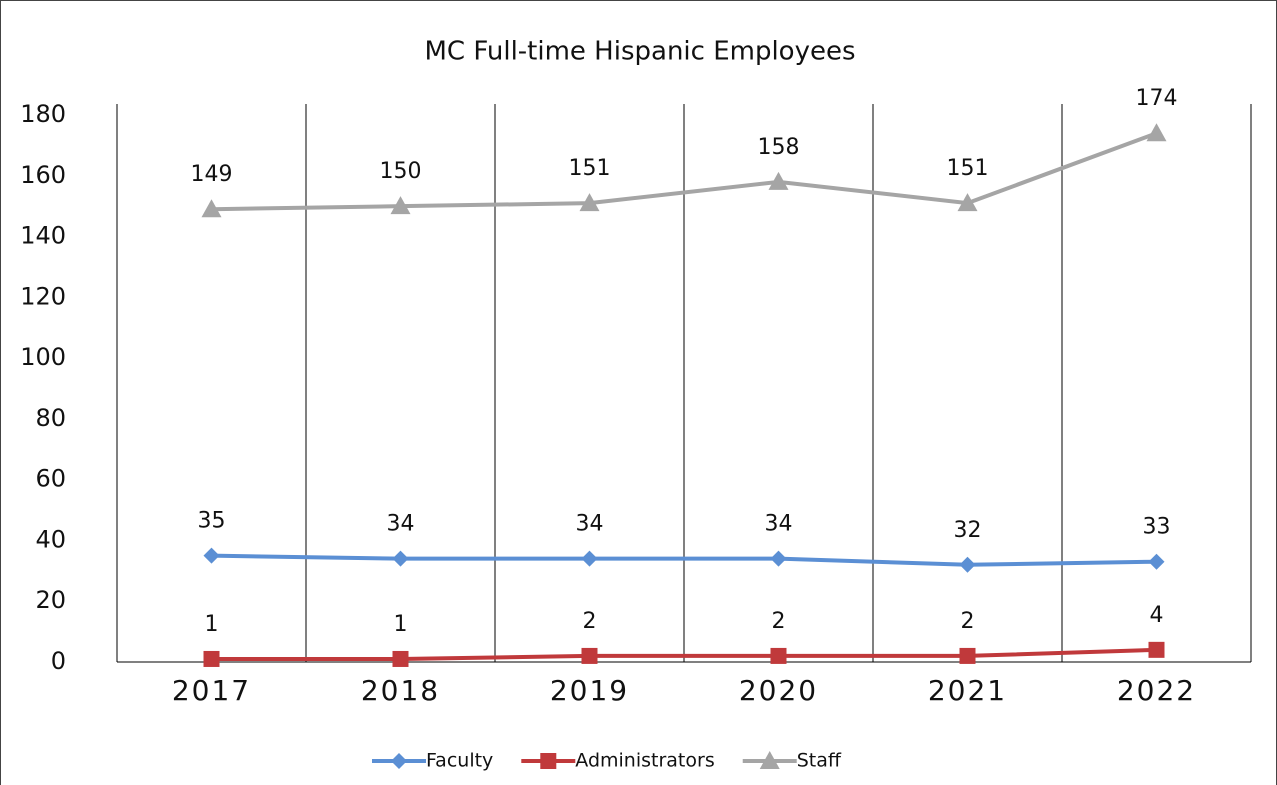 The height and width of the screenshot is (785, 1277). Describe the element at coordinates (43, 296) in the screenshot. I see `y-tick-label: 120` at that location.